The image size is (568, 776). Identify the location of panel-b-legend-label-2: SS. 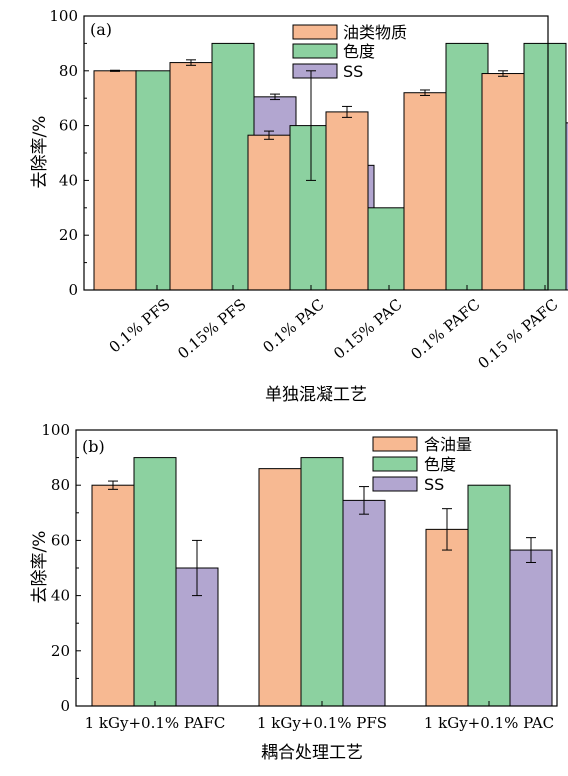
(434, 484).